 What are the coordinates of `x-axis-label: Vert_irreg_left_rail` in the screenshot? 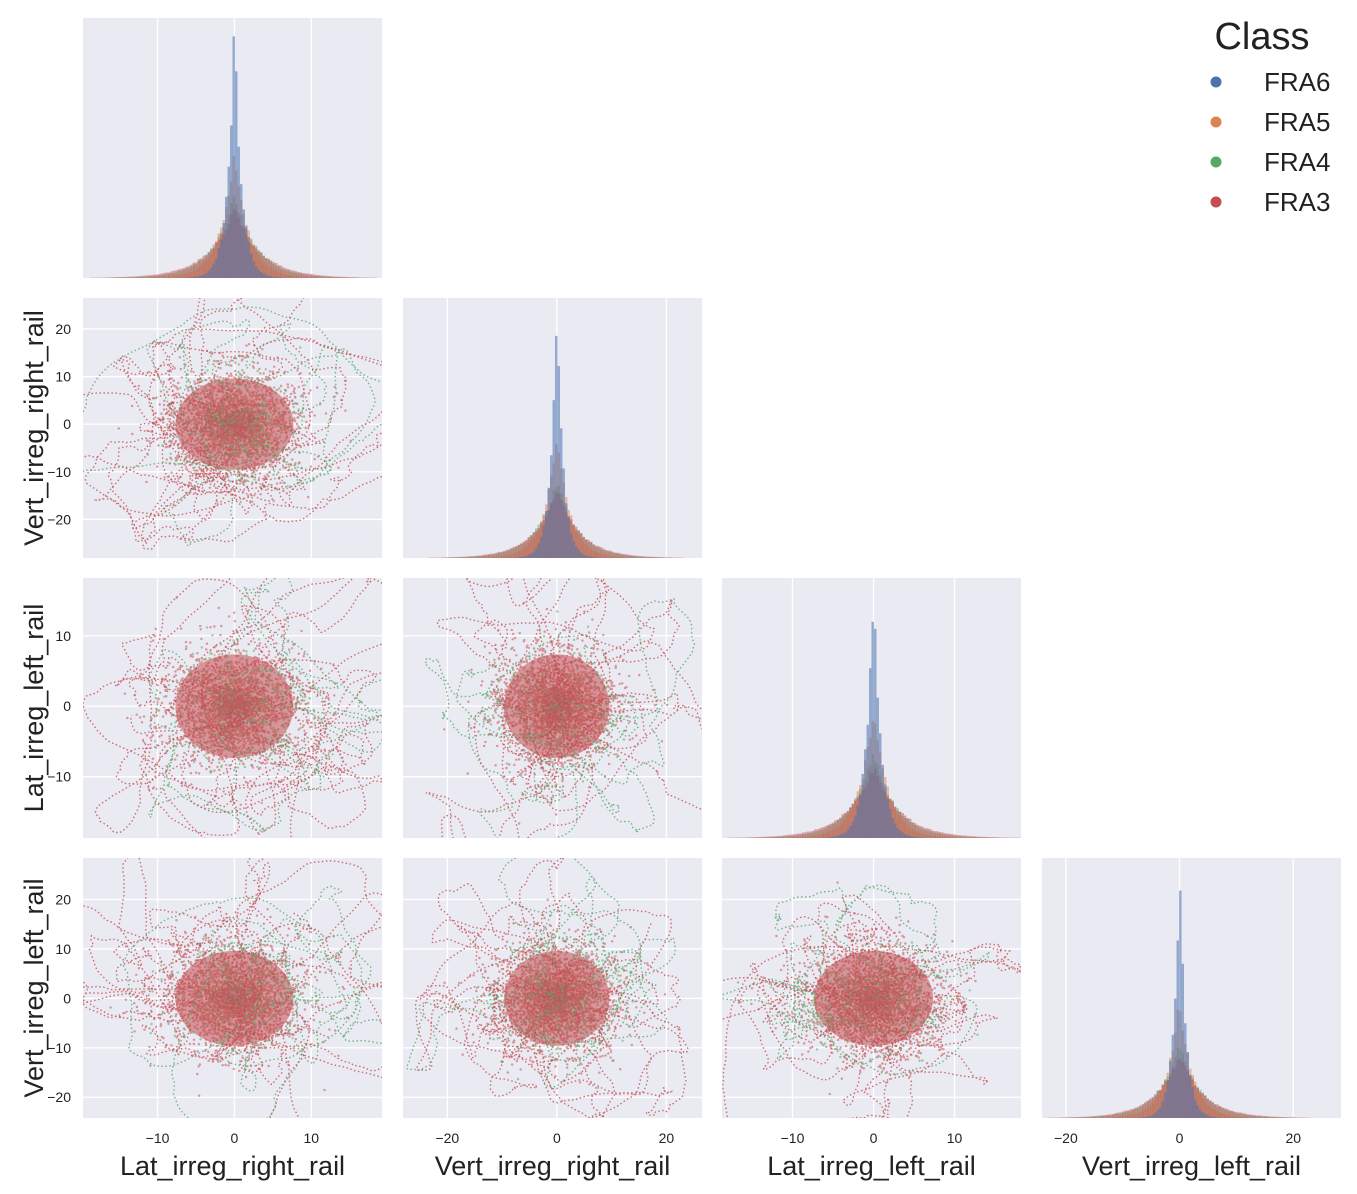 It's located at (1191, 1166).